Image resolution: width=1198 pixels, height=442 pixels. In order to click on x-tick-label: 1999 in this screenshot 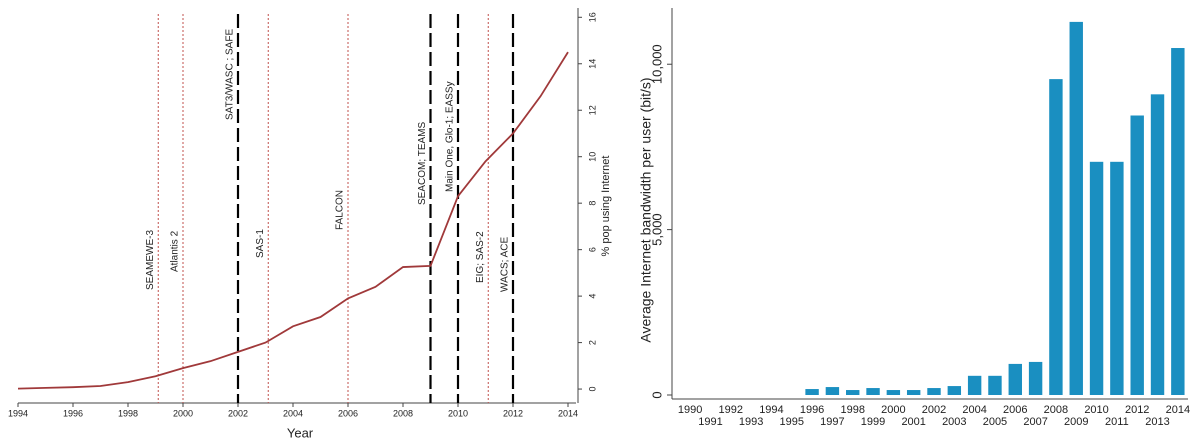, I will do `click(873, 422)`.